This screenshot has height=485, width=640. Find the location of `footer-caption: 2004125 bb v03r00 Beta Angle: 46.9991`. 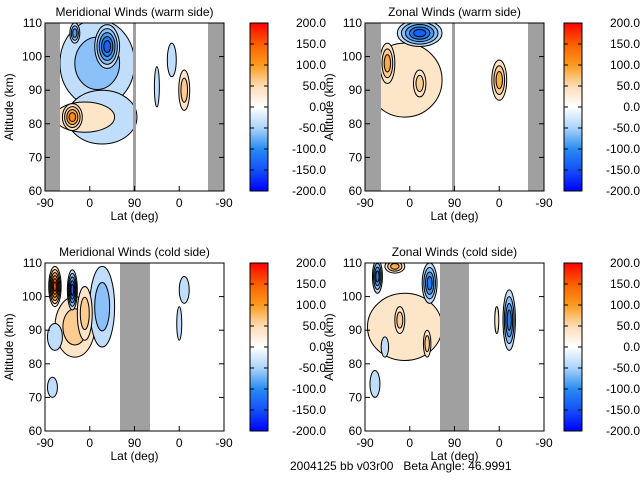

footer-caption: 2004125 bb v03r00 Beta Angle: 46.9991 is located at coordinates (401, 466).